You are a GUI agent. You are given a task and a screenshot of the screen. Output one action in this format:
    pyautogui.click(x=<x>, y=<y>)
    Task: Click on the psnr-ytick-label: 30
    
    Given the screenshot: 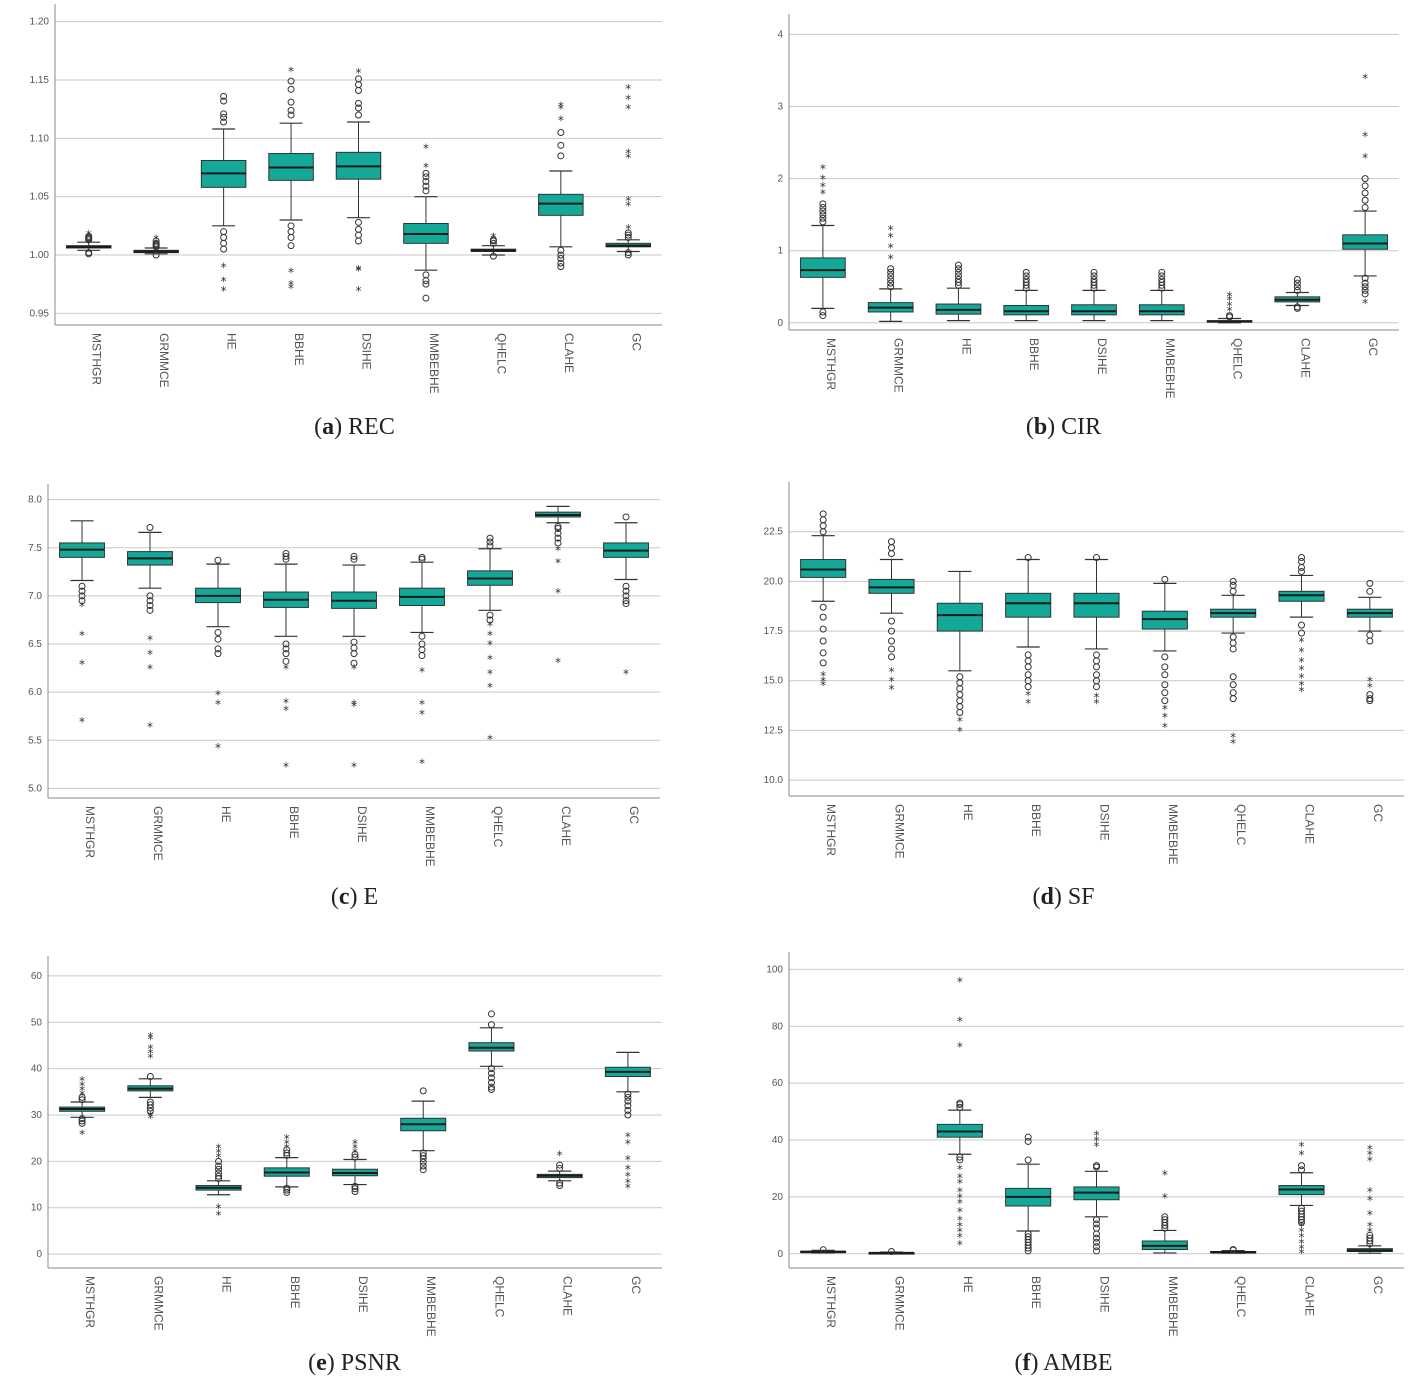 What is the action you would take?
    pyautogui.click(x=37, y=1115)
    